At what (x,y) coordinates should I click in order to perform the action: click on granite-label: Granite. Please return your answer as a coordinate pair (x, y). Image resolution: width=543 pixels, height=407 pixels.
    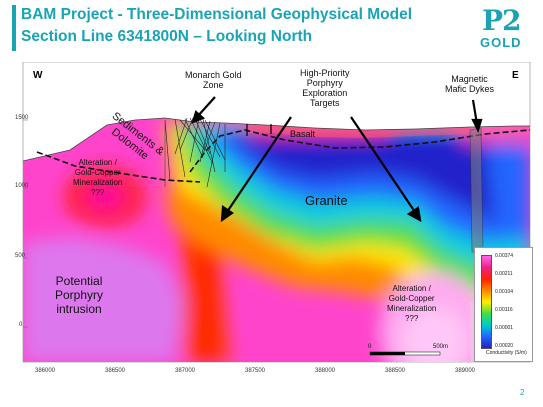
    Looking at the image, I should click on (326, 200).